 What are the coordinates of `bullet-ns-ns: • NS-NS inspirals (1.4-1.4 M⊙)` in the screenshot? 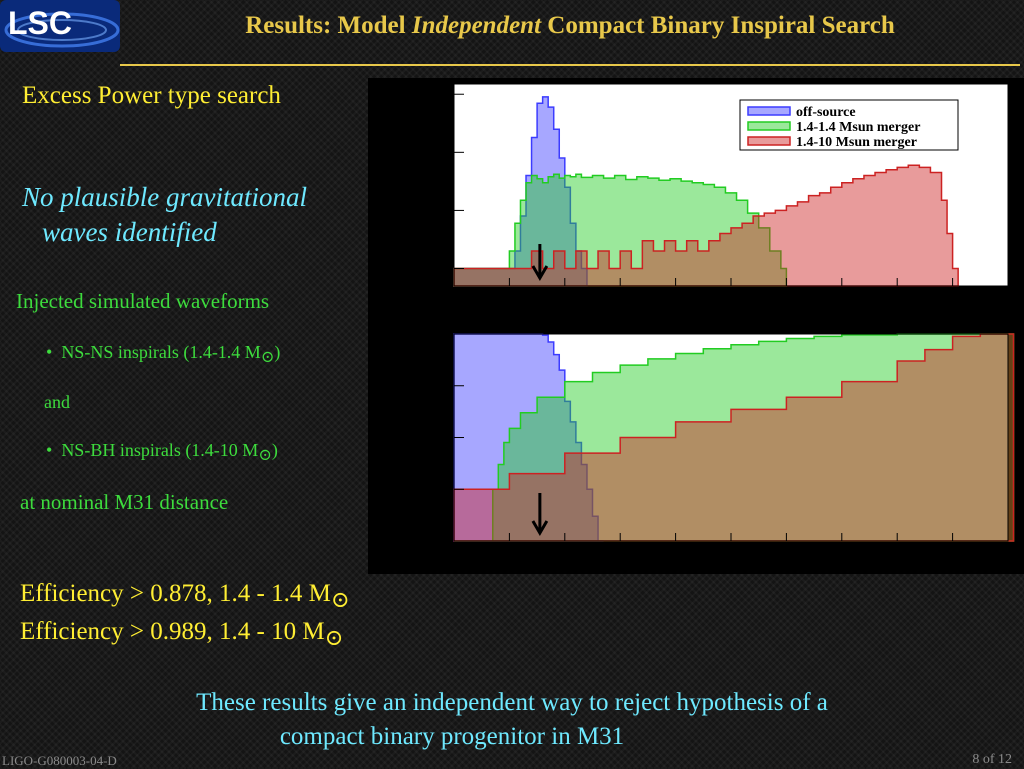 It's located at (163, 354).